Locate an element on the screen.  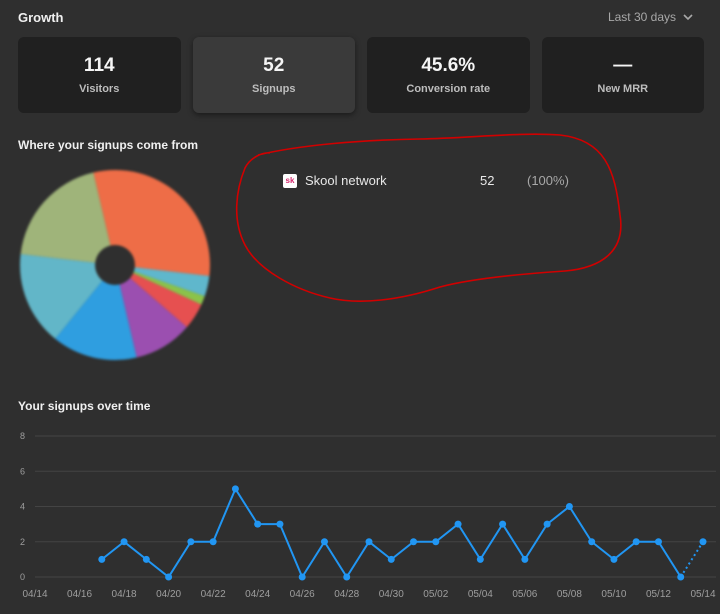
x-tick-label: 05/10 is located at coordinates (613, 594).